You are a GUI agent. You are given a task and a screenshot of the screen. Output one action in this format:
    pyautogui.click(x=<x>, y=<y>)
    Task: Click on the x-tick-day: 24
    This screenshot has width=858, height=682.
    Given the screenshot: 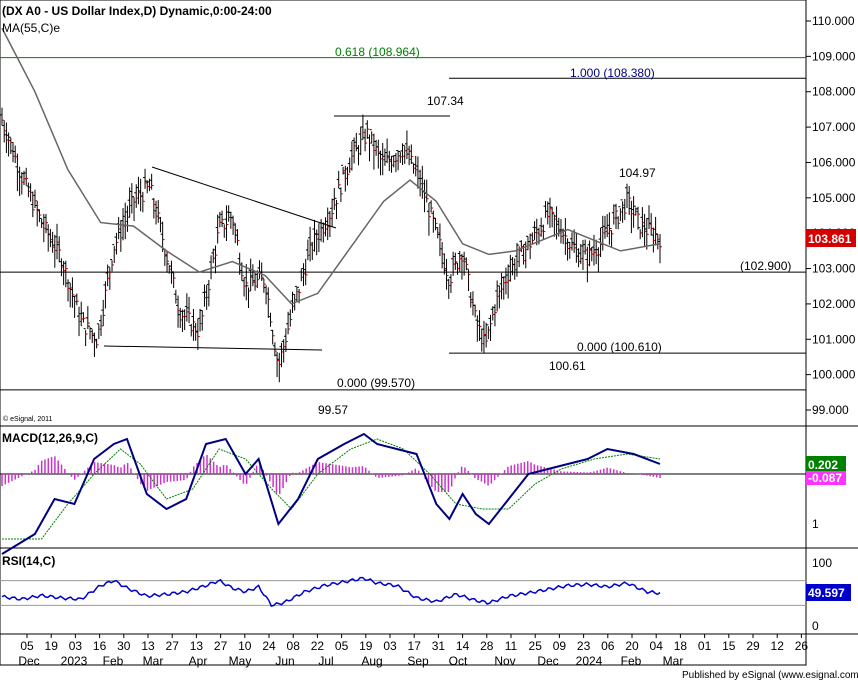 What is the action you would take?
    pyautogui.click(x=269, y=646)
    